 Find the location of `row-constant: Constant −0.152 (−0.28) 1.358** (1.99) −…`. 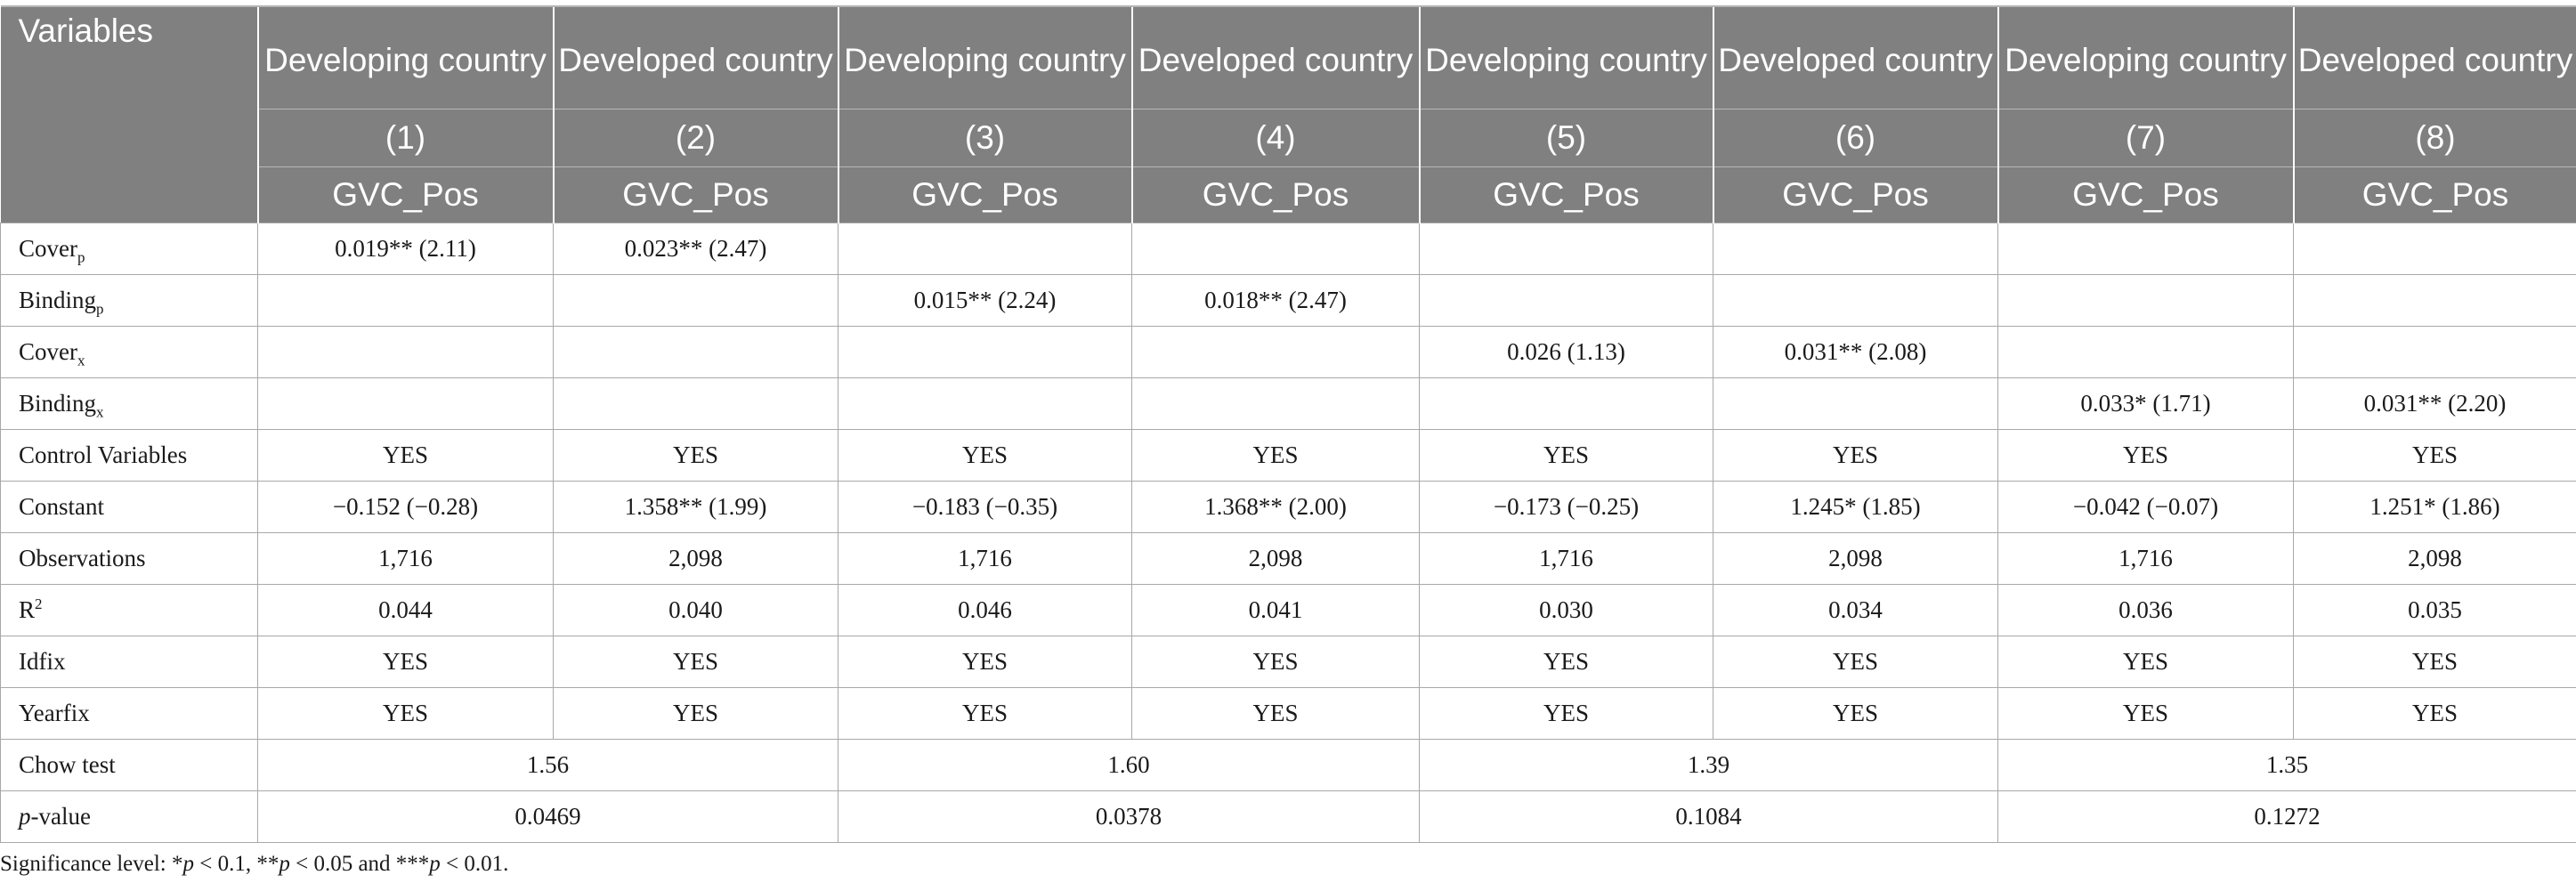

row-constant: Constant −0.152 (−0.28) 1.358** (1.99) −… is located at coordinates (1288, 507).